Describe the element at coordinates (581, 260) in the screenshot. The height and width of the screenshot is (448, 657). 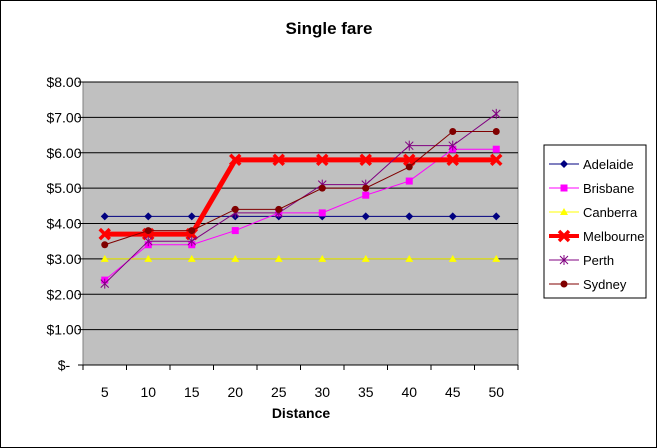
I see `legend-entry-perth: Perth` at that location.